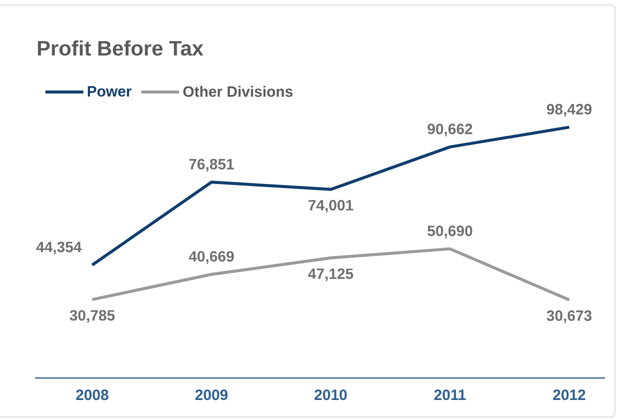 The height and width of the screenshot is (420, 621). What do you see at coordinates (59, 248) in the screenshot?
I see `data-label: 44,354` at bounding box center [59, 248].